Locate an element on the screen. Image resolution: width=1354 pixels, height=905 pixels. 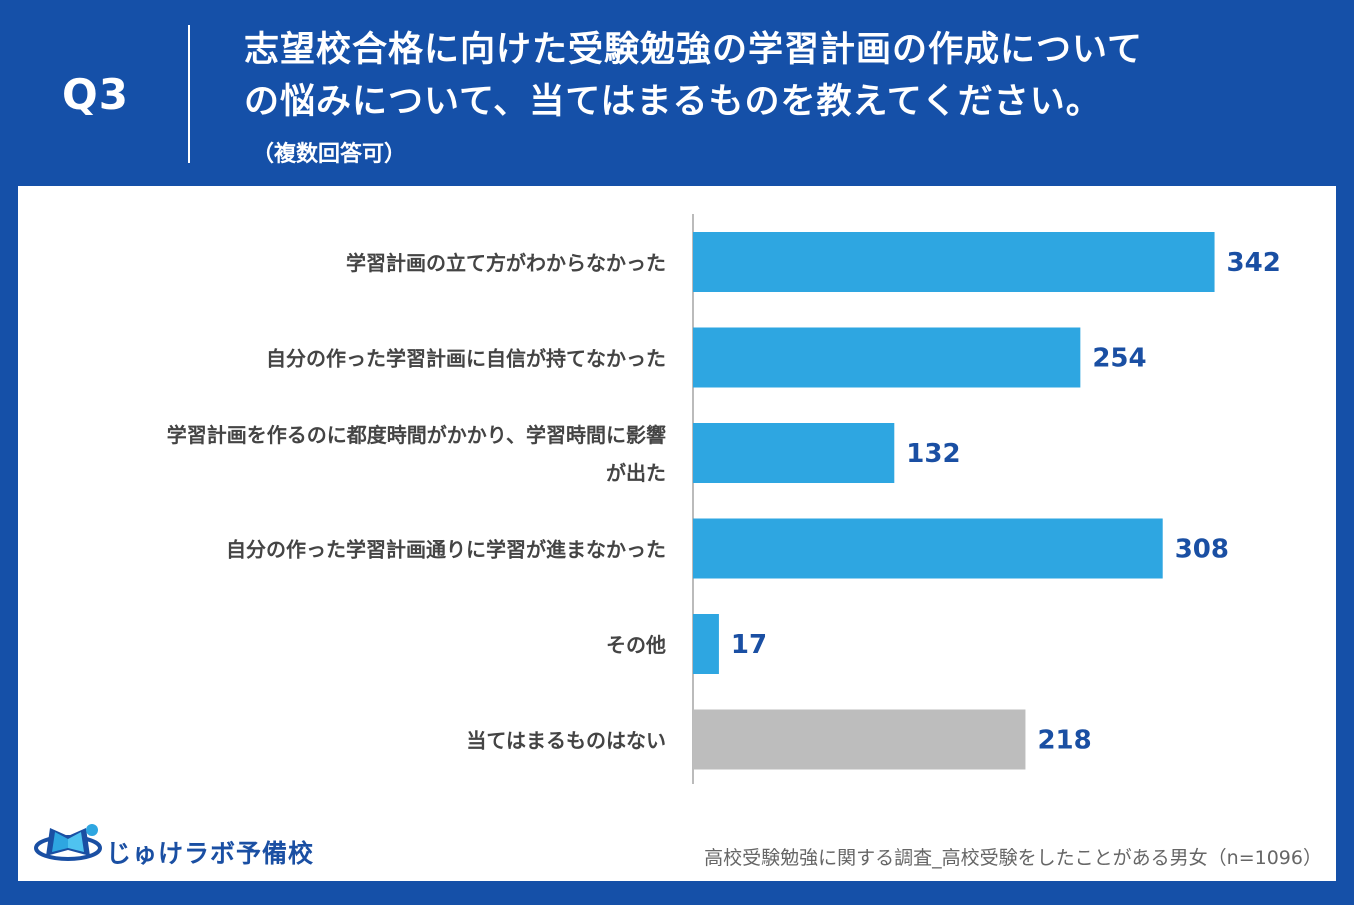
logo-text: じゅけラボ予備校 is located at coordinates (210, 853).